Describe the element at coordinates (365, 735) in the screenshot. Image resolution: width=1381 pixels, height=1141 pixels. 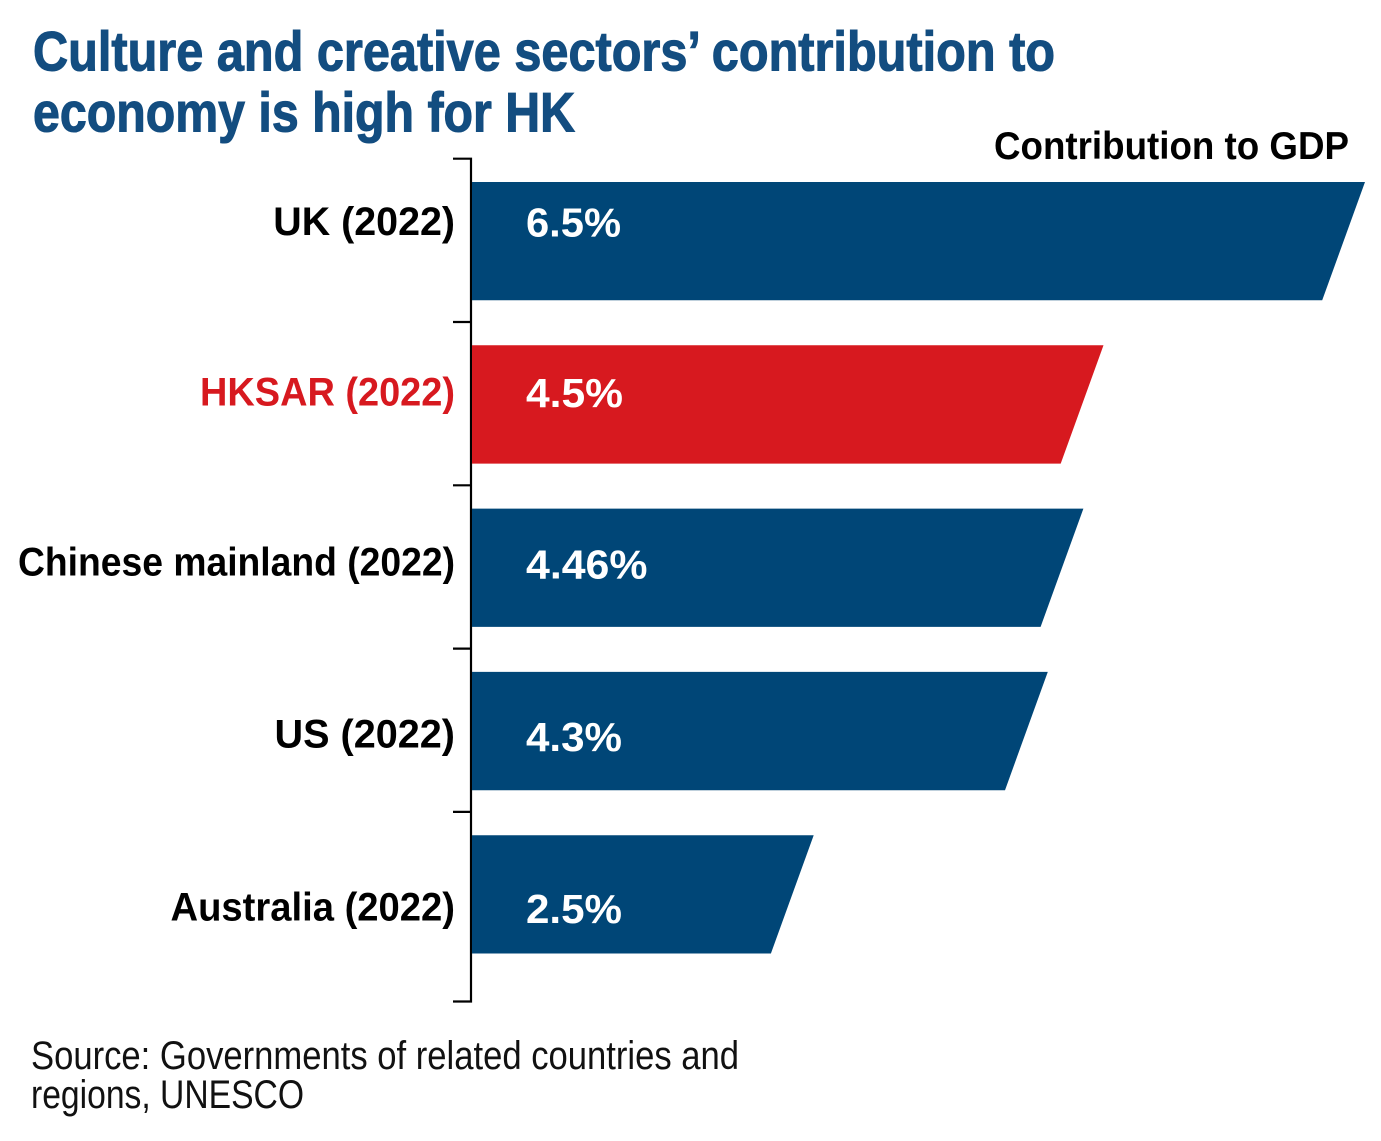
I see `svg-text: US (2022)` at that location.